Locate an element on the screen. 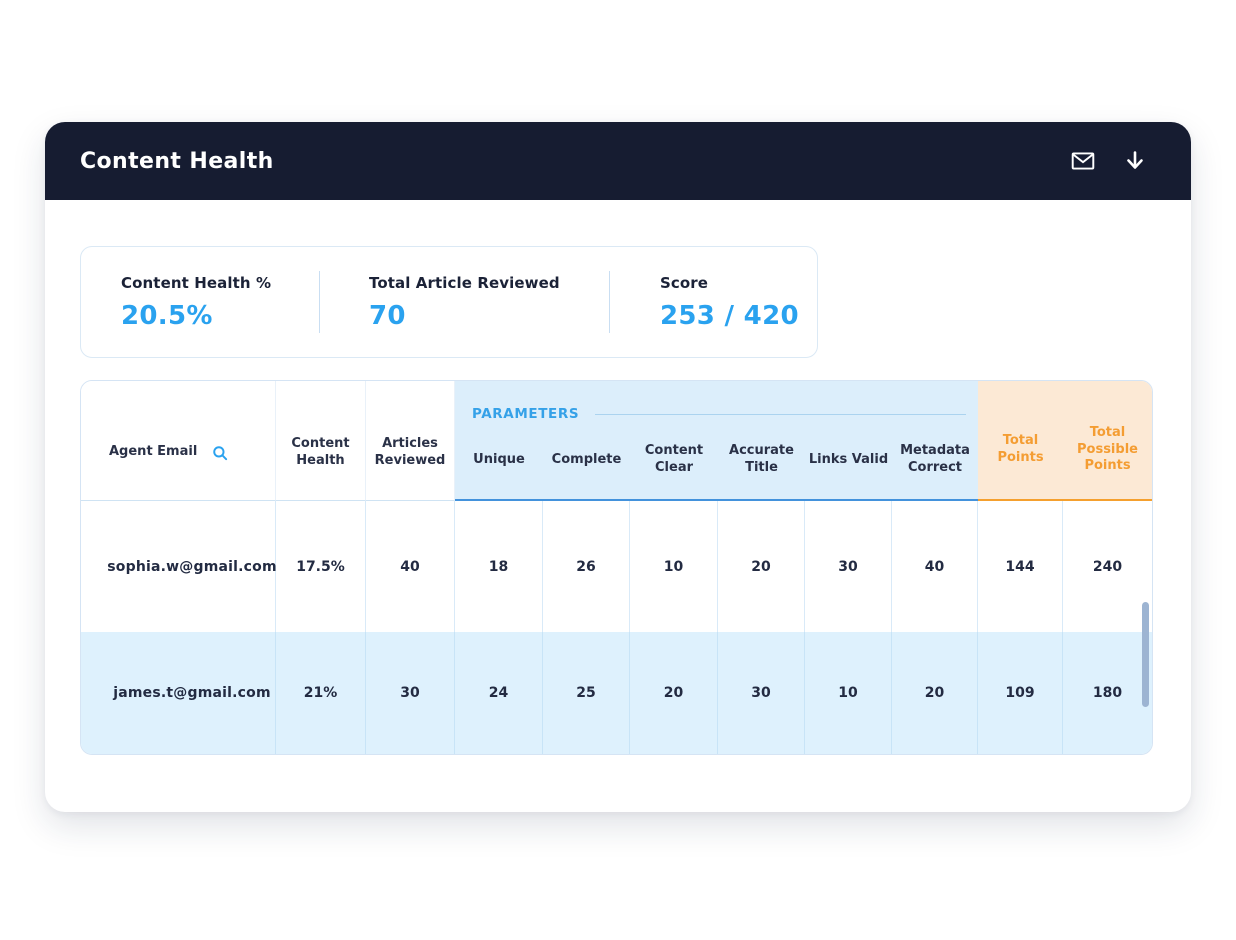 Image resolution: width=1236 pixels, height=940 pixels. cell-links-valid: 30 is located at coordinates (848, 566).